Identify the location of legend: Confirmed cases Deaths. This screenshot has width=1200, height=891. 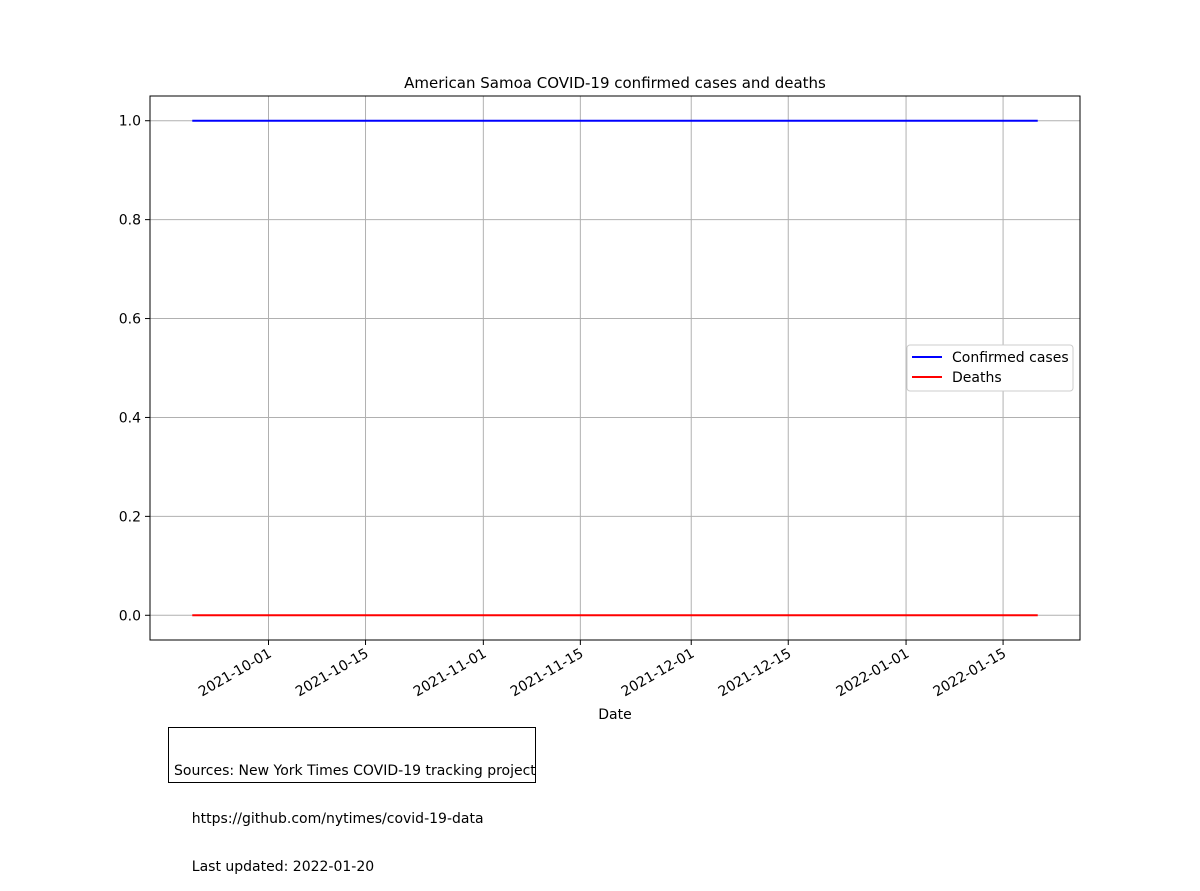
(990, 368).